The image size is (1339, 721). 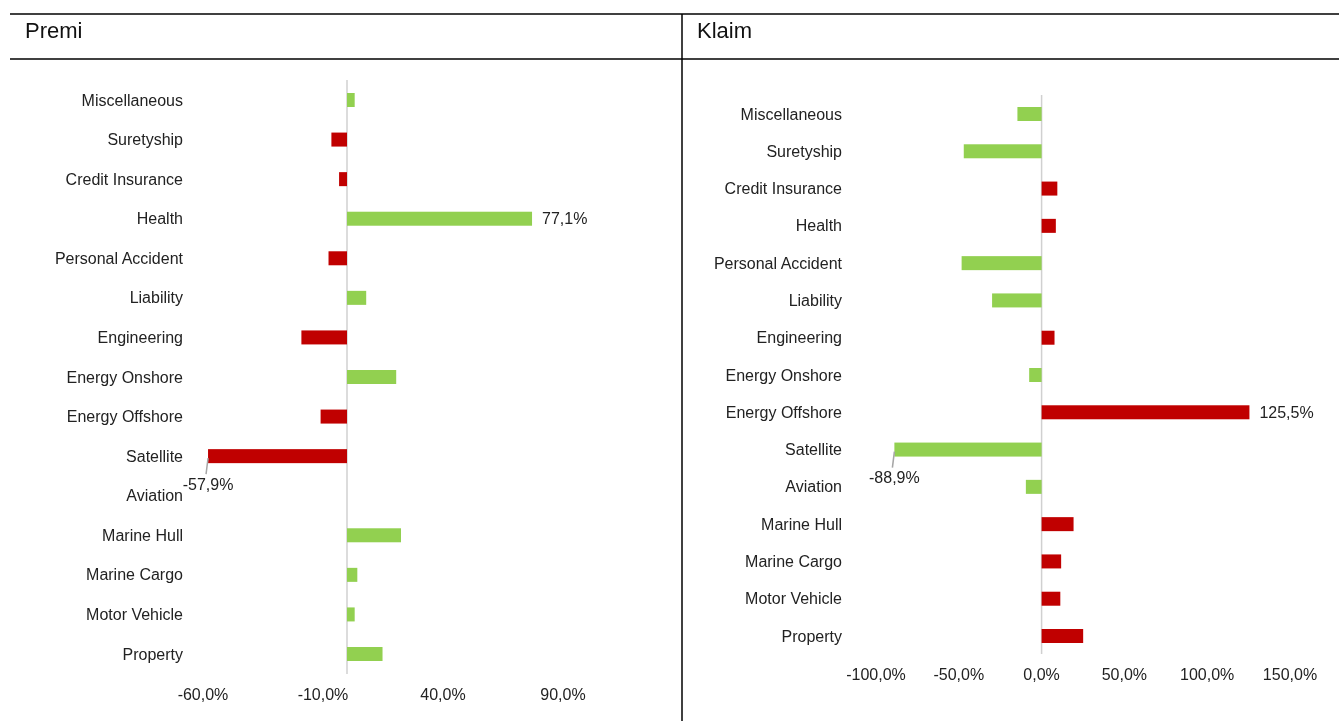 I want to click on data-label: -57,9%, so click(x=208, y=484).